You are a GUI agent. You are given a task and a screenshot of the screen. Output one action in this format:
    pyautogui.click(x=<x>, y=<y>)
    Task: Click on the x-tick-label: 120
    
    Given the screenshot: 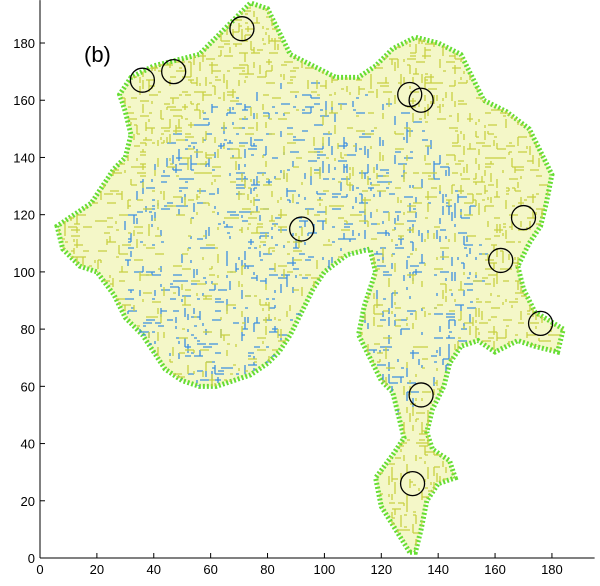 What is the action you would take?
    pyautogui.click(x=381, y=569)
    